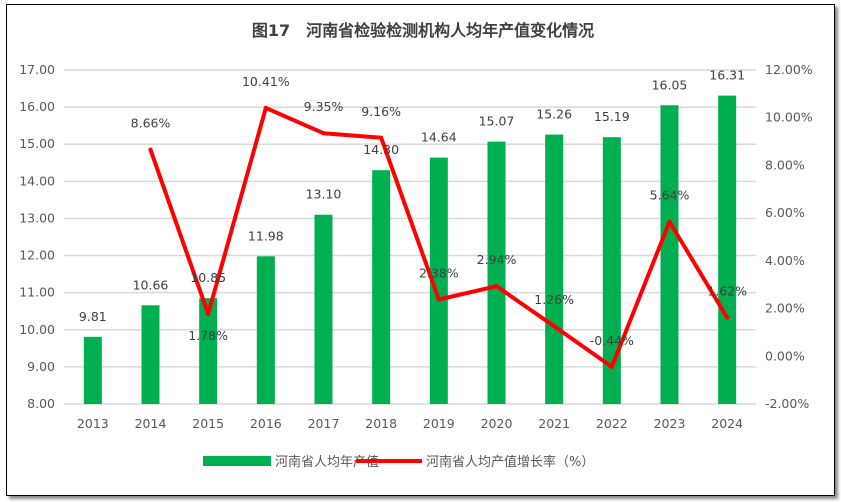 The image size is (841, 502). I want to click on bar-data-label: 14.64, so click(439, 137).